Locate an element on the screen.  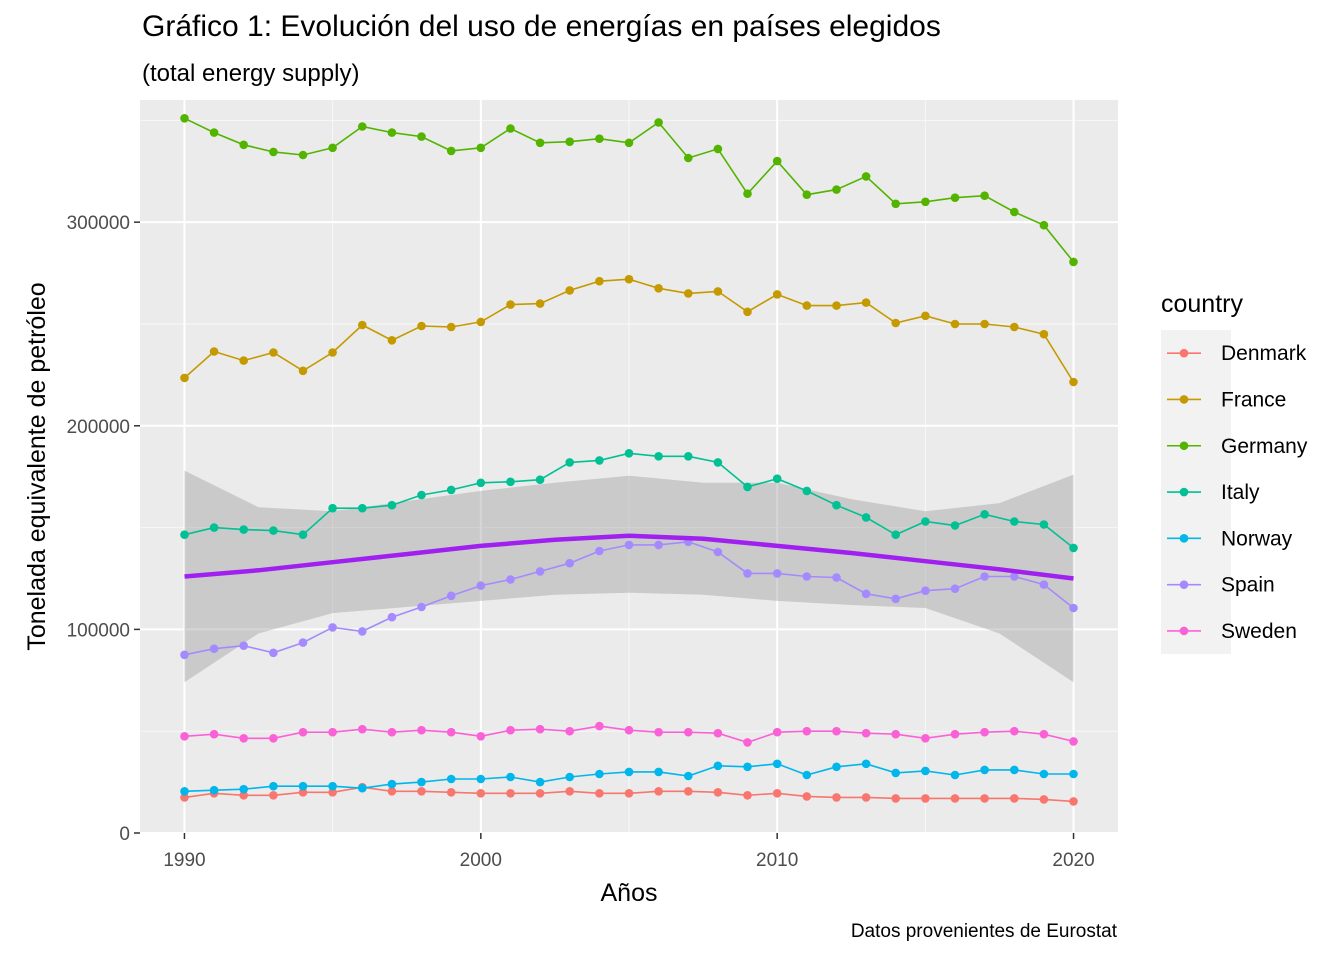
legend-item-france: France is located at coordinates (1226, 399).